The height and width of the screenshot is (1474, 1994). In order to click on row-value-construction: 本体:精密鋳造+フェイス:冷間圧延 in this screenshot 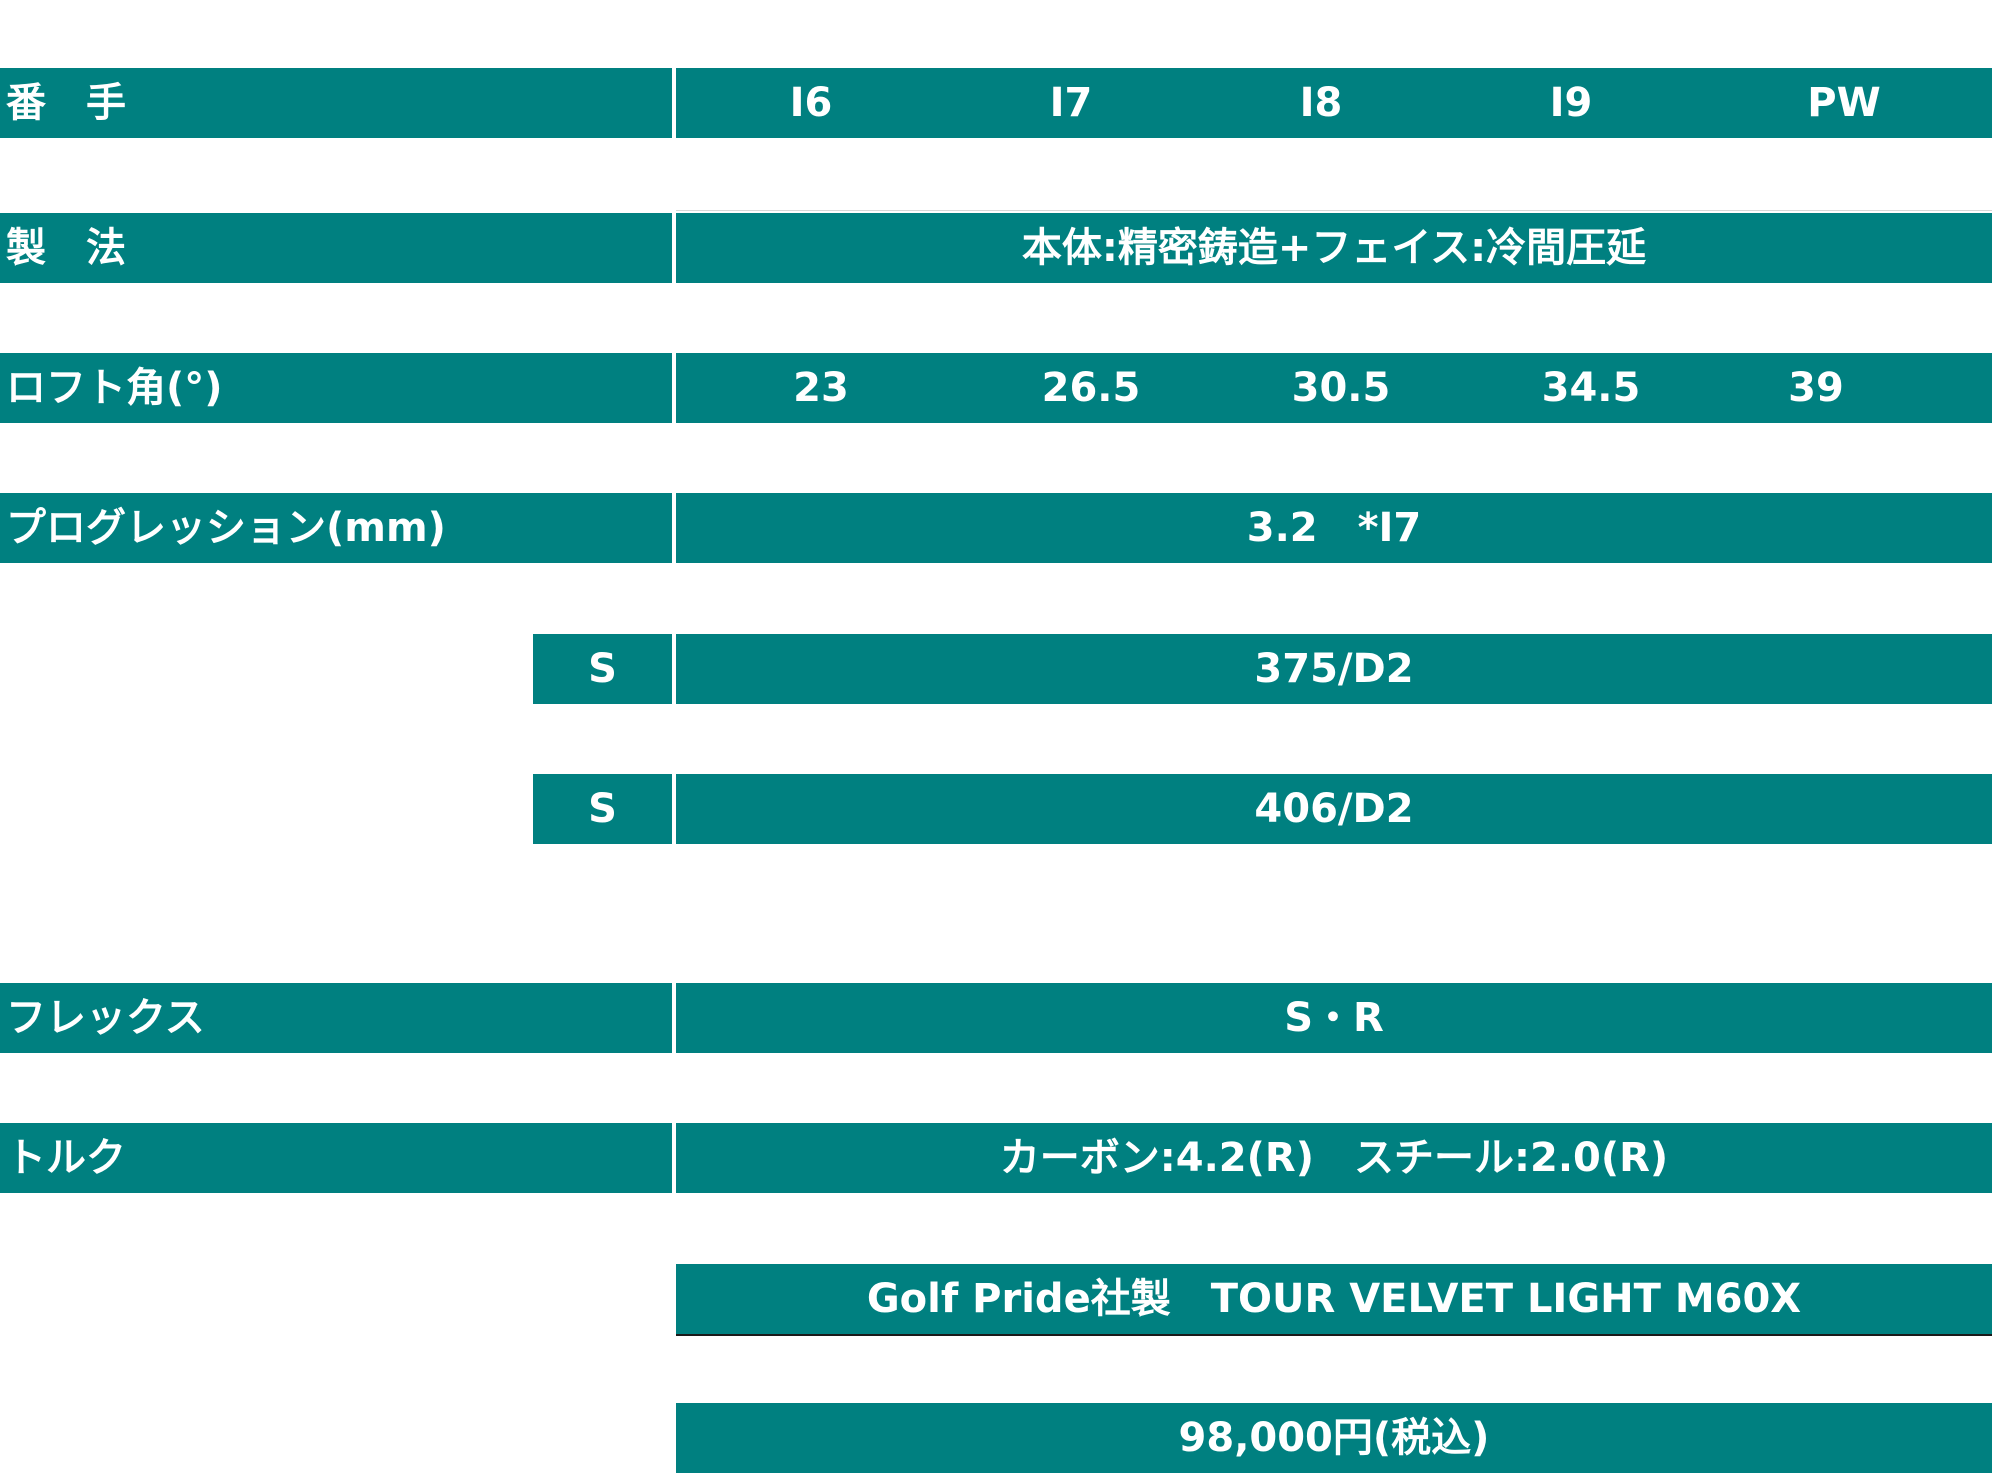, I will do `click(1334, 248)`.